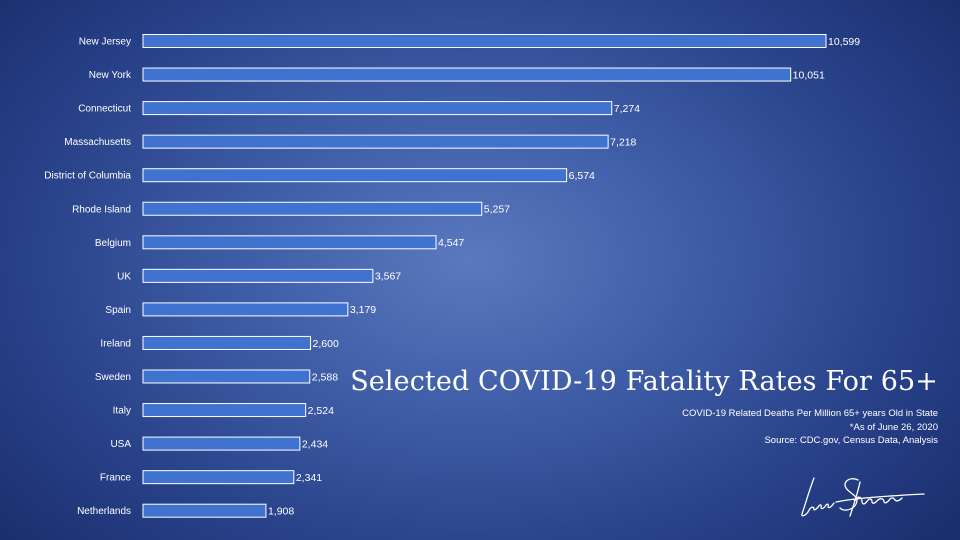 Image resolution: width=960 pixels, height=540 pixels. Describe the element at coordinates (325, 377) in the screenshot. I see `value-label-10: 2,588` at that location.